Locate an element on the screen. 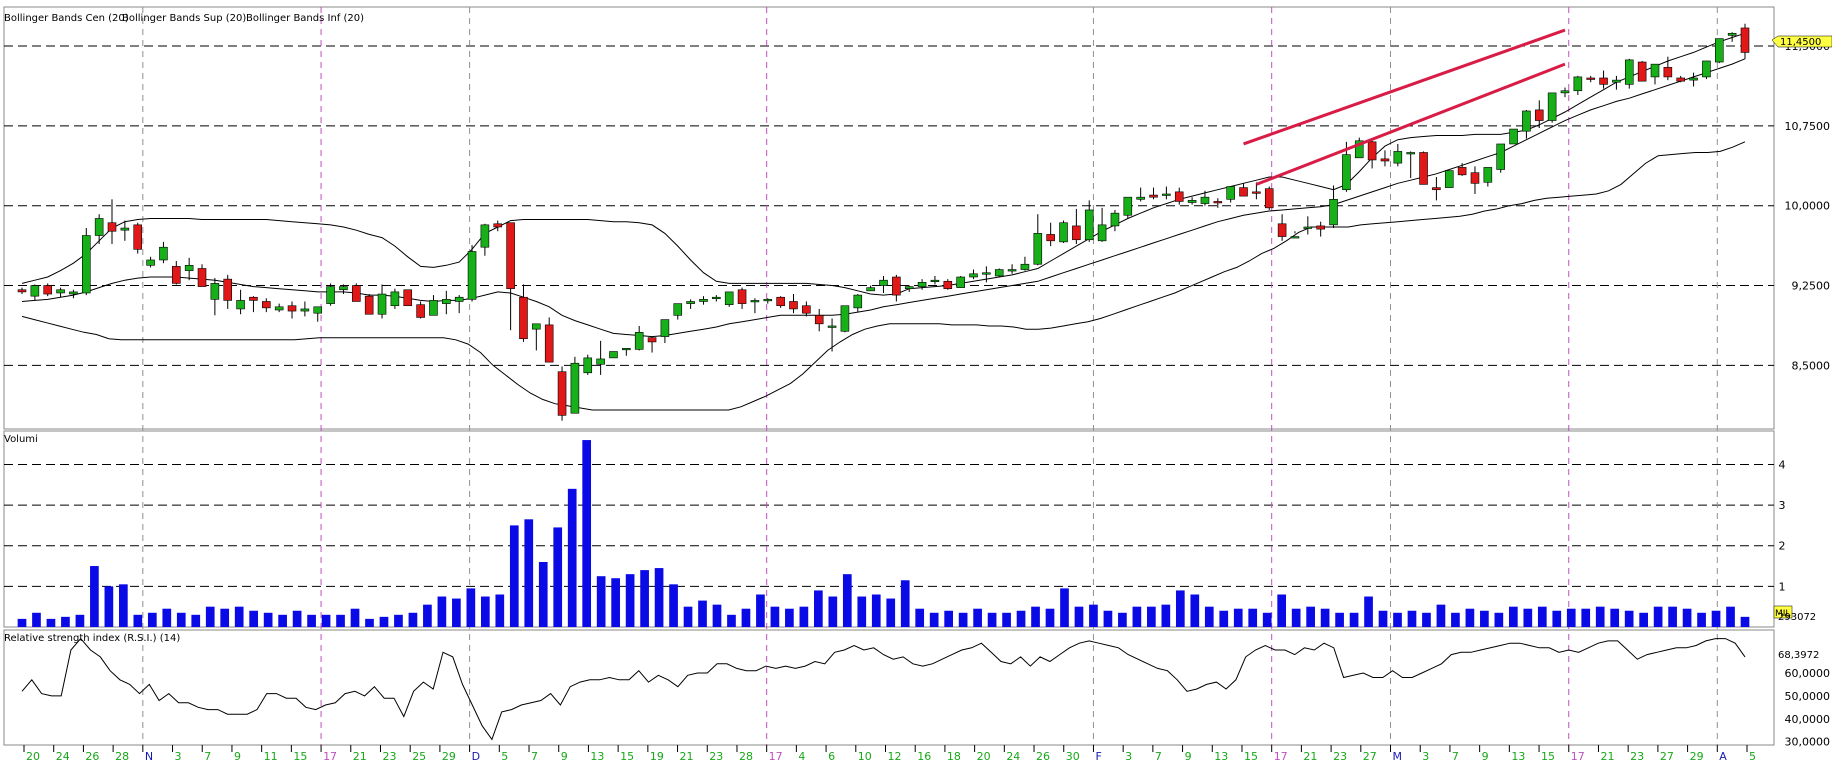 This screenshot has width=1832, height=768. x-tick-label: 19 is located at coordinates (657, 756).